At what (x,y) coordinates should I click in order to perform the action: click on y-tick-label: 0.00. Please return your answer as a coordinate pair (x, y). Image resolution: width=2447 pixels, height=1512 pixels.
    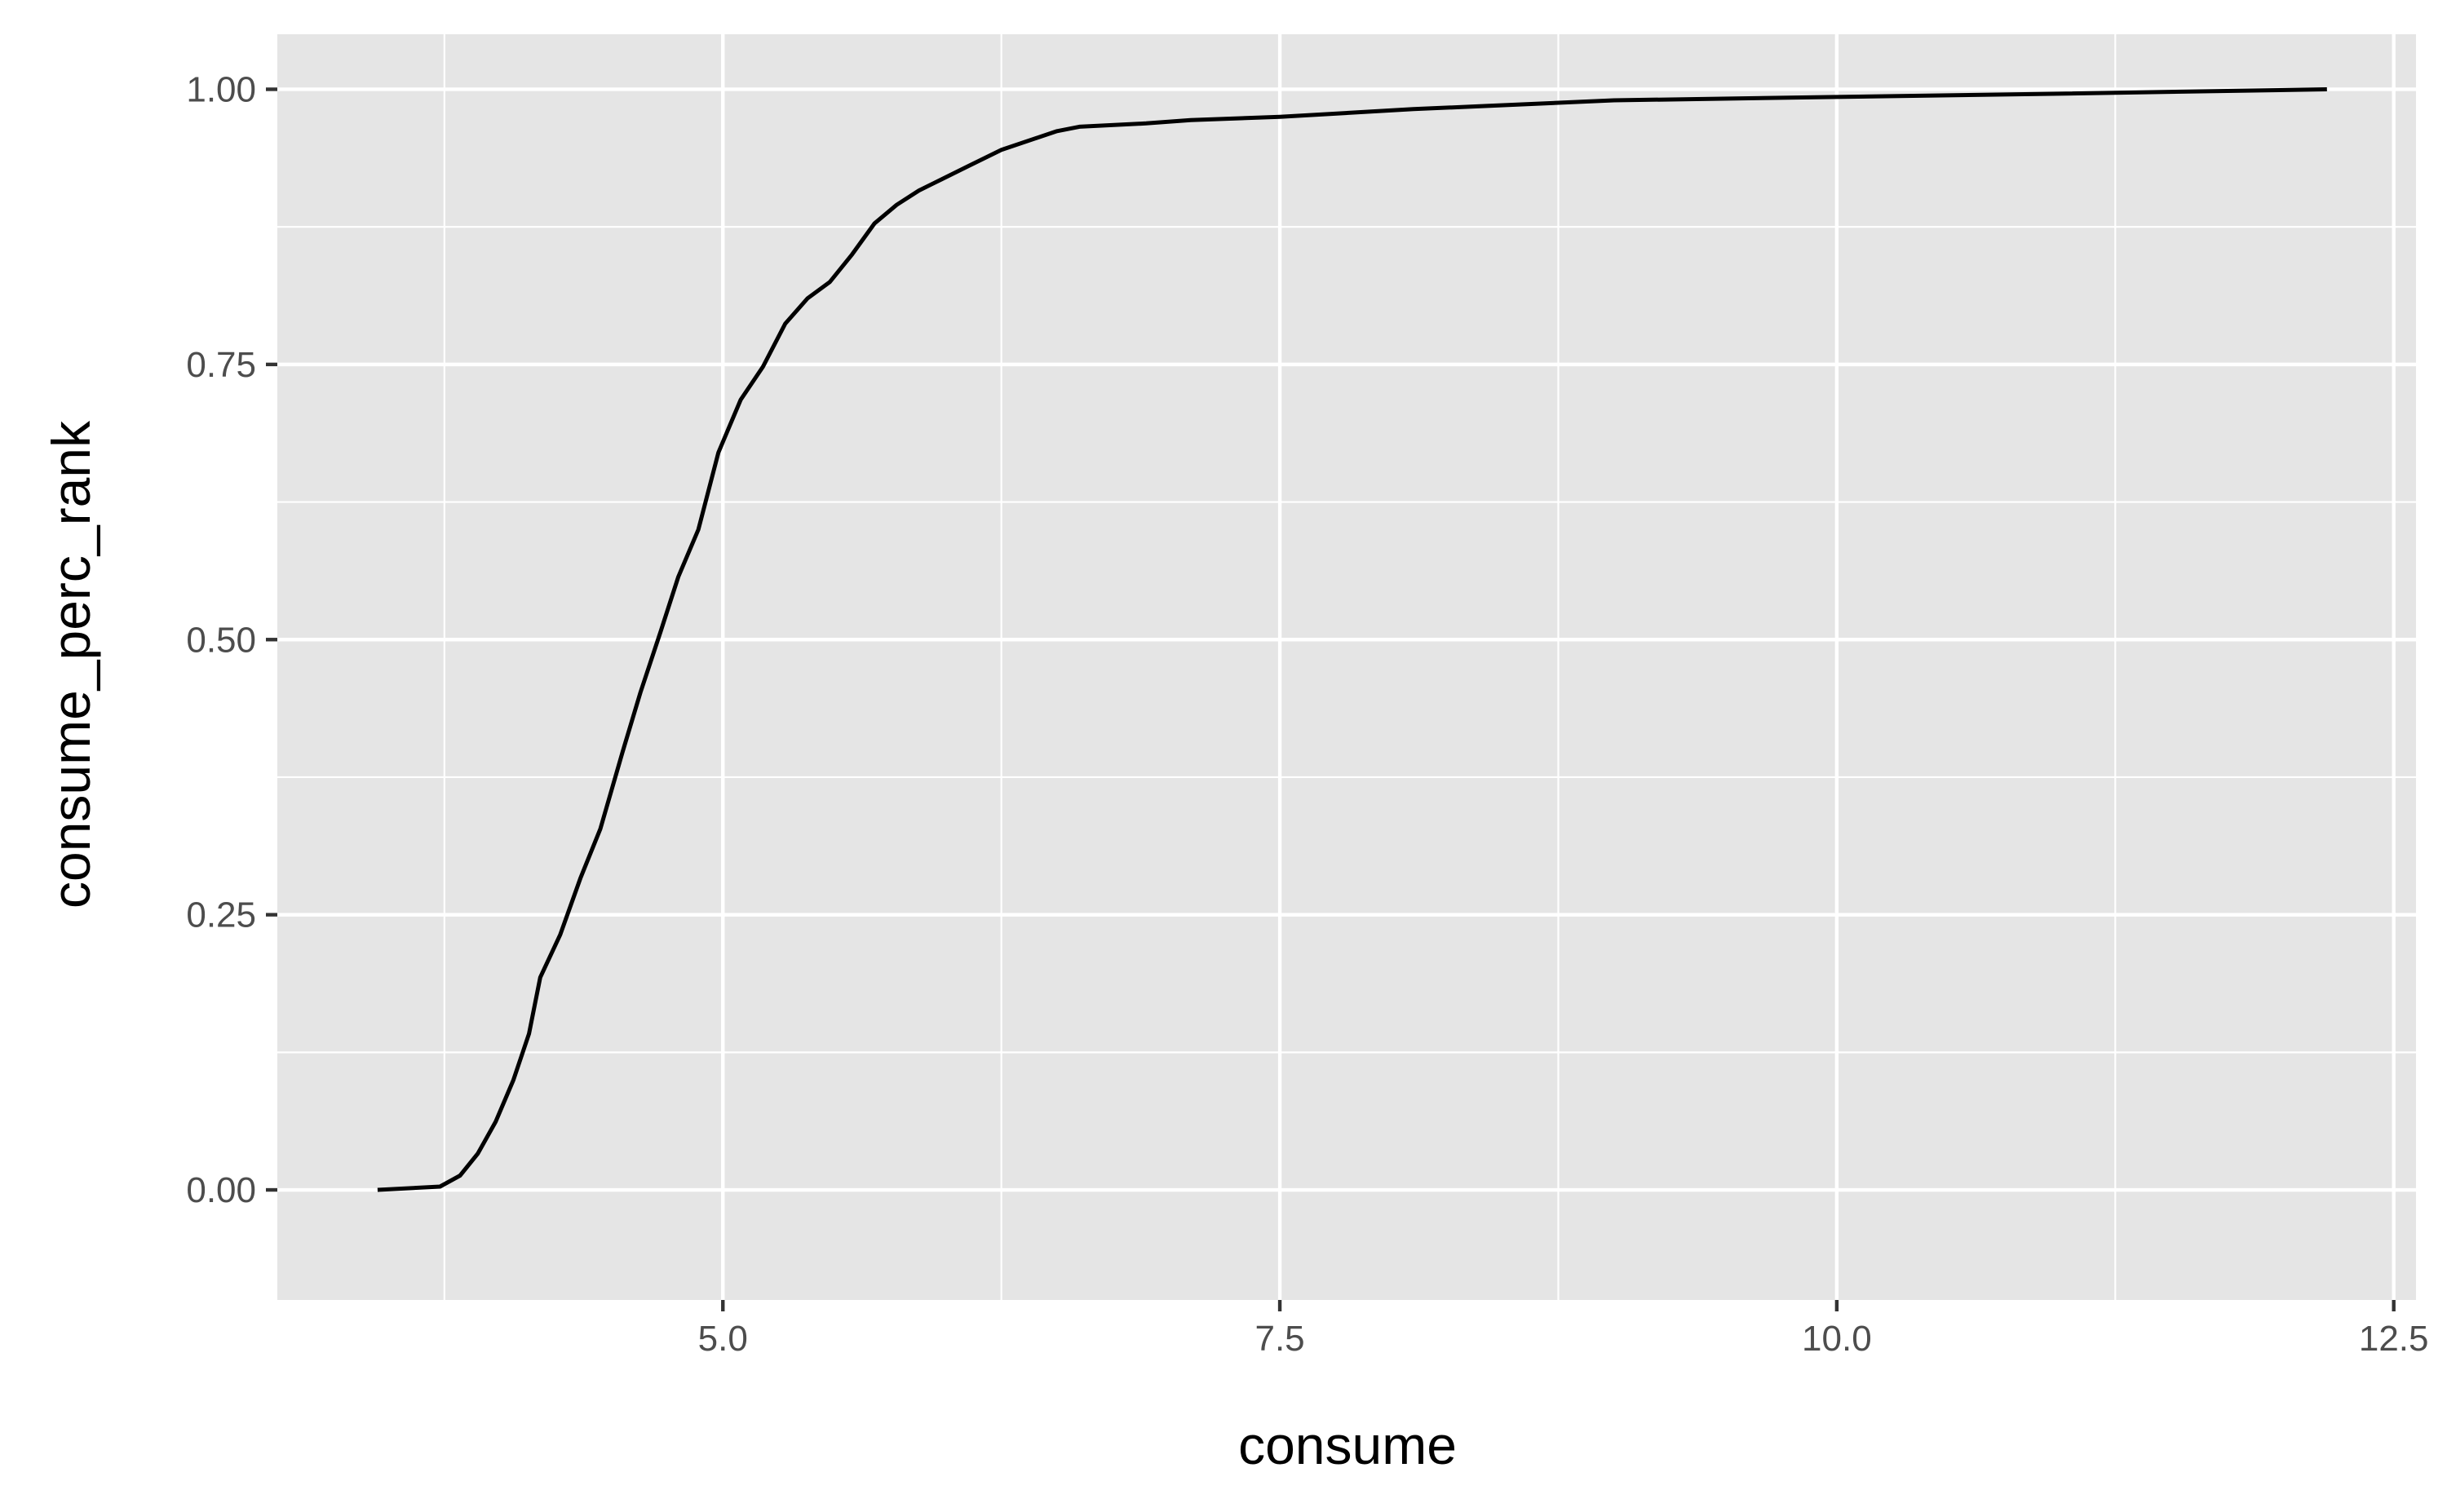
    Looking at the image, I should click on (221, 1190).